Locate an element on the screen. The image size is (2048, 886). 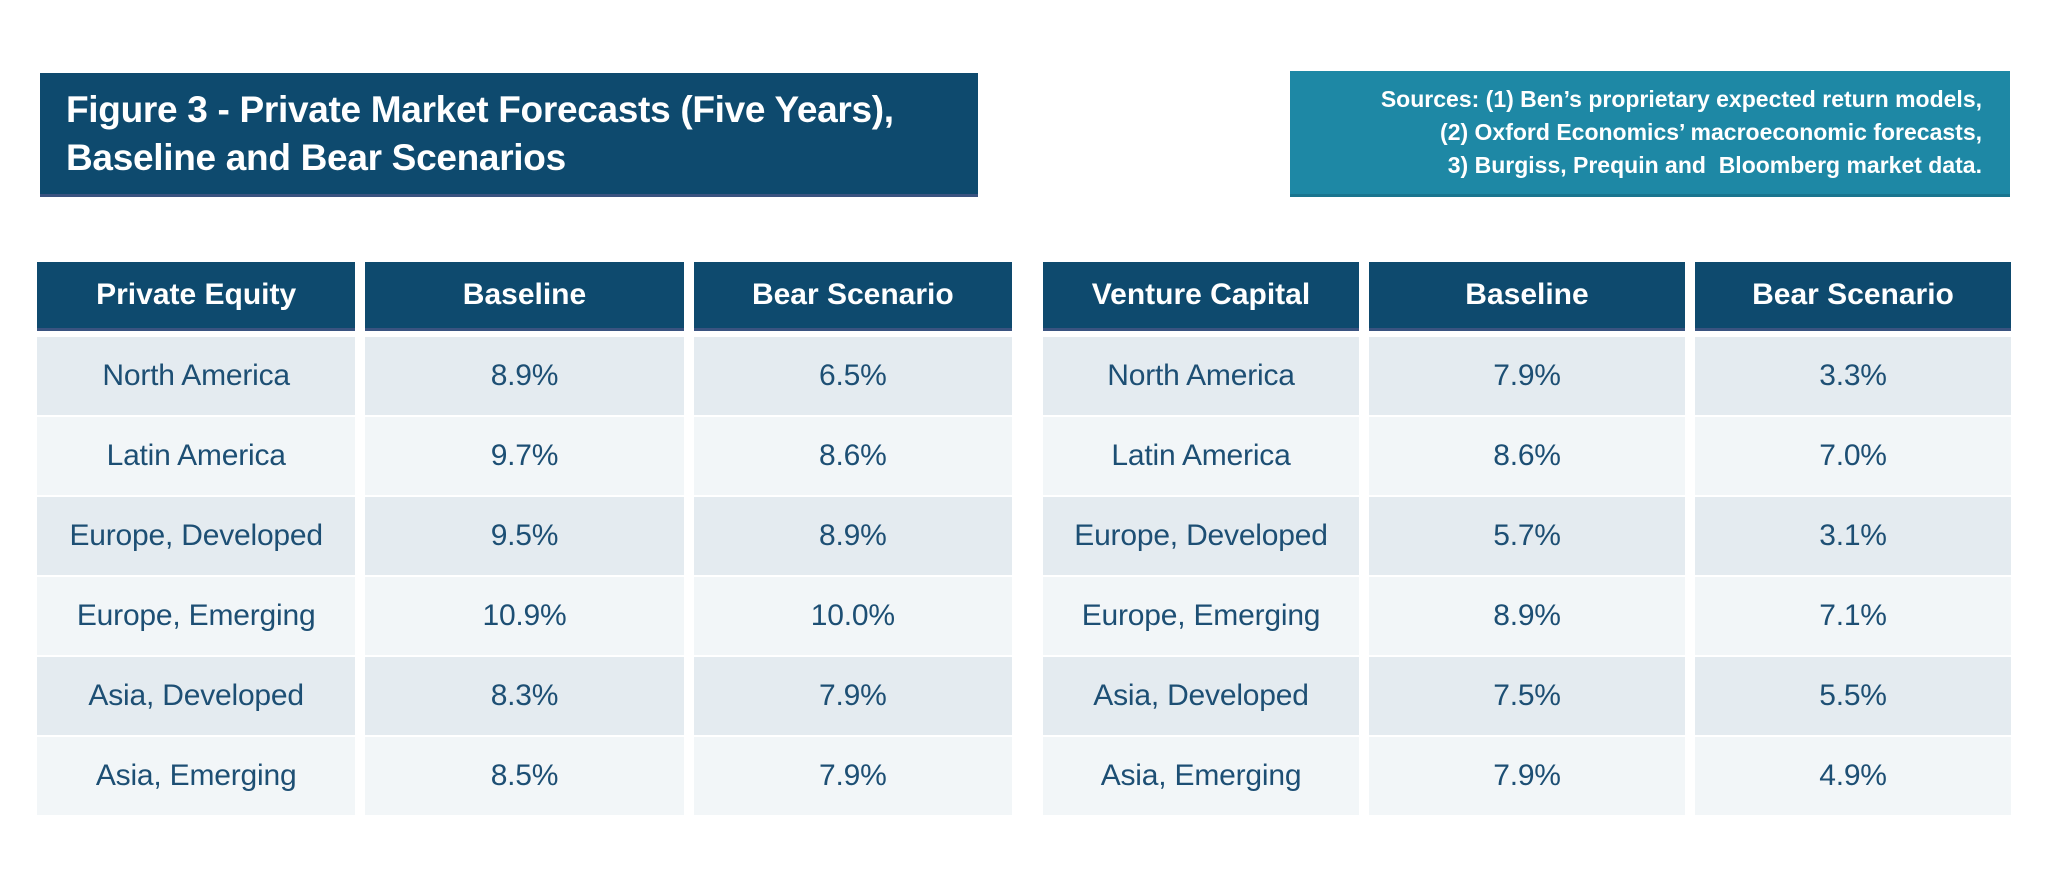
table-row: Asia, Developed 7.5% 5.5% is located at coordinates (1527, 696).